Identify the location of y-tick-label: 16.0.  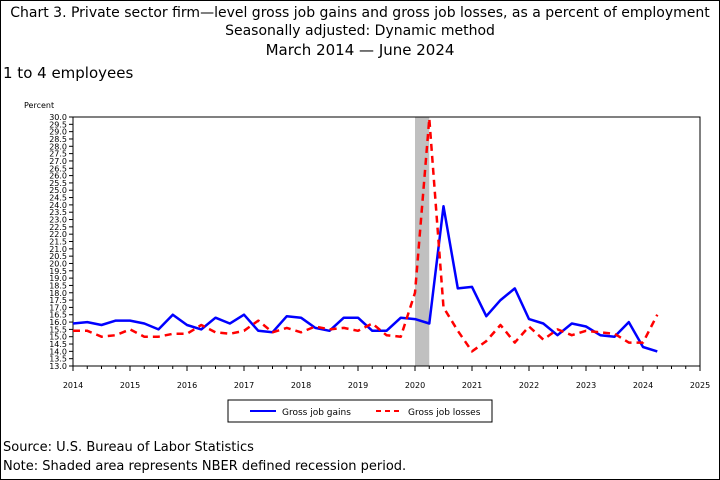
(58, 322).